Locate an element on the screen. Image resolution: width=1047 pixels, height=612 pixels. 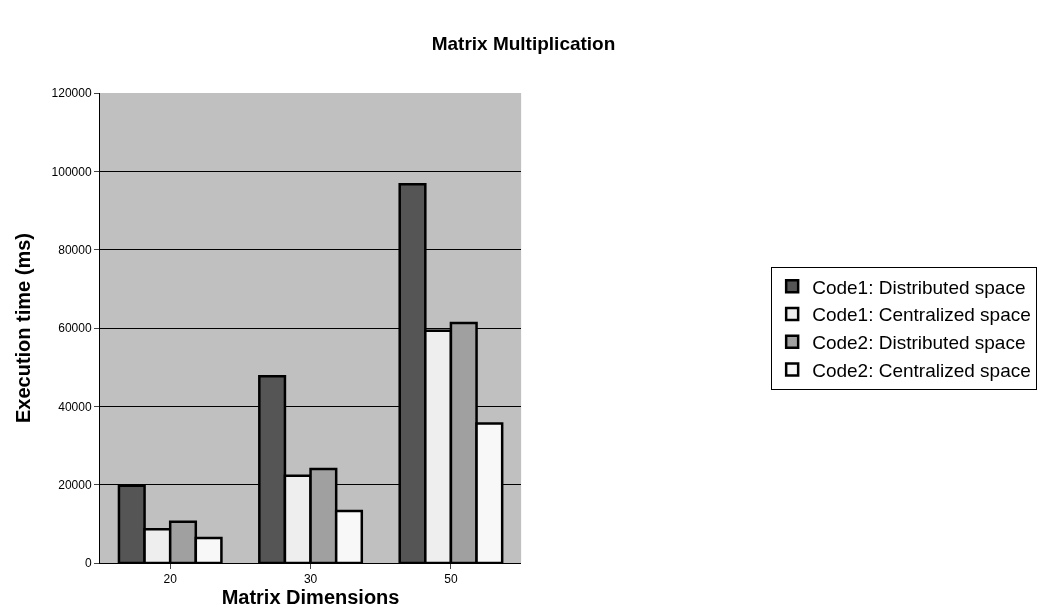
y-tick-label: 60000 is located at coordinates (75, 328).